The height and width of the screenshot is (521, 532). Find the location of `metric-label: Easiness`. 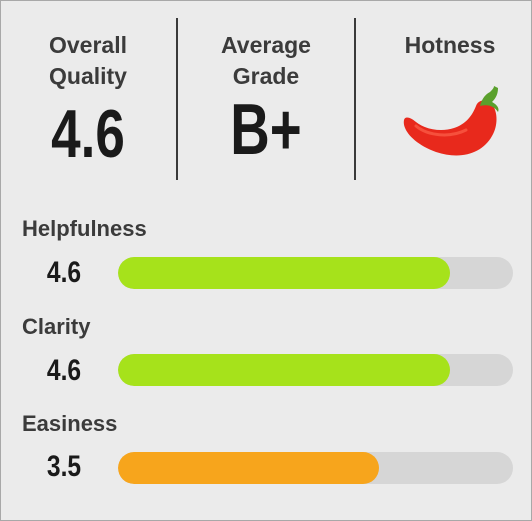

metric-label: Easiness is located at coordinates (70, 423).